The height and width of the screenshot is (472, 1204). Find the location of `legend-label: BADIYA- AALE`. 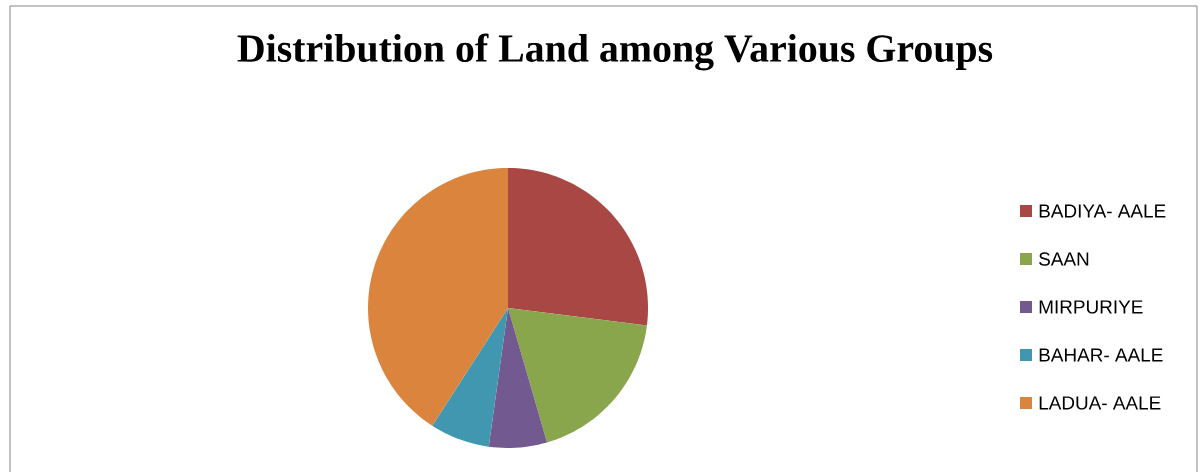

legend-label: BADIYA- AALE is located at coordinates (1102, 211).